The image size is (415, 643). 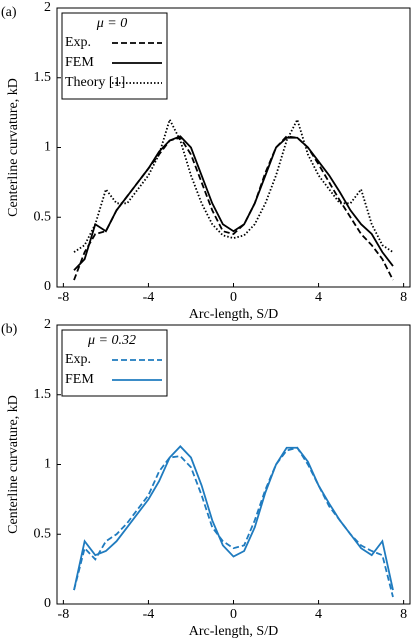 I want to click on legend-title: μ = 0.32, so click(x=111, y=340).